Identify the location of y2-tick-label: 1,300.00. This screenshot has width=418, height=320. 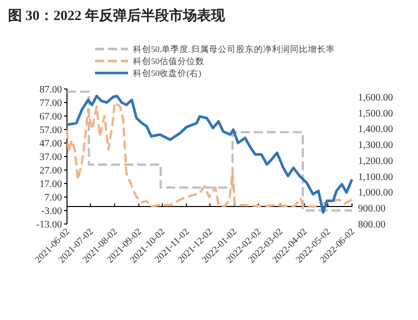
(375, 146).